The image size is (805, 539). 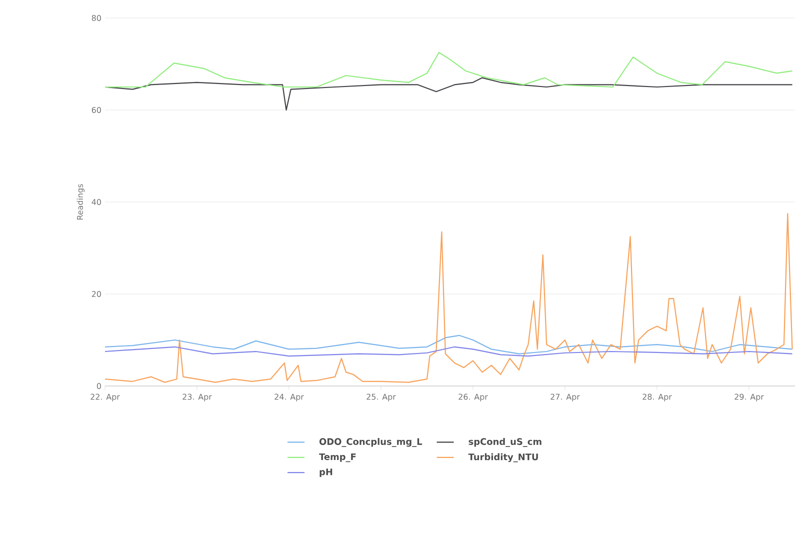 I want to click on legend-label: Turbidity_NTU, so click(x=503, y=457).